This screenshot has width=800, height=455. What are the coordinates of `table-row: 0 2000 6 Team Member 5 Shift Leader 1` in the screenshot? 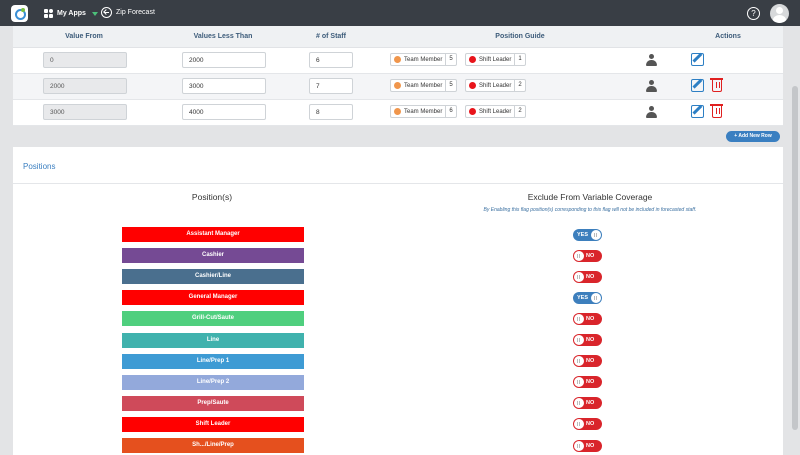 It's located at (398, 61).